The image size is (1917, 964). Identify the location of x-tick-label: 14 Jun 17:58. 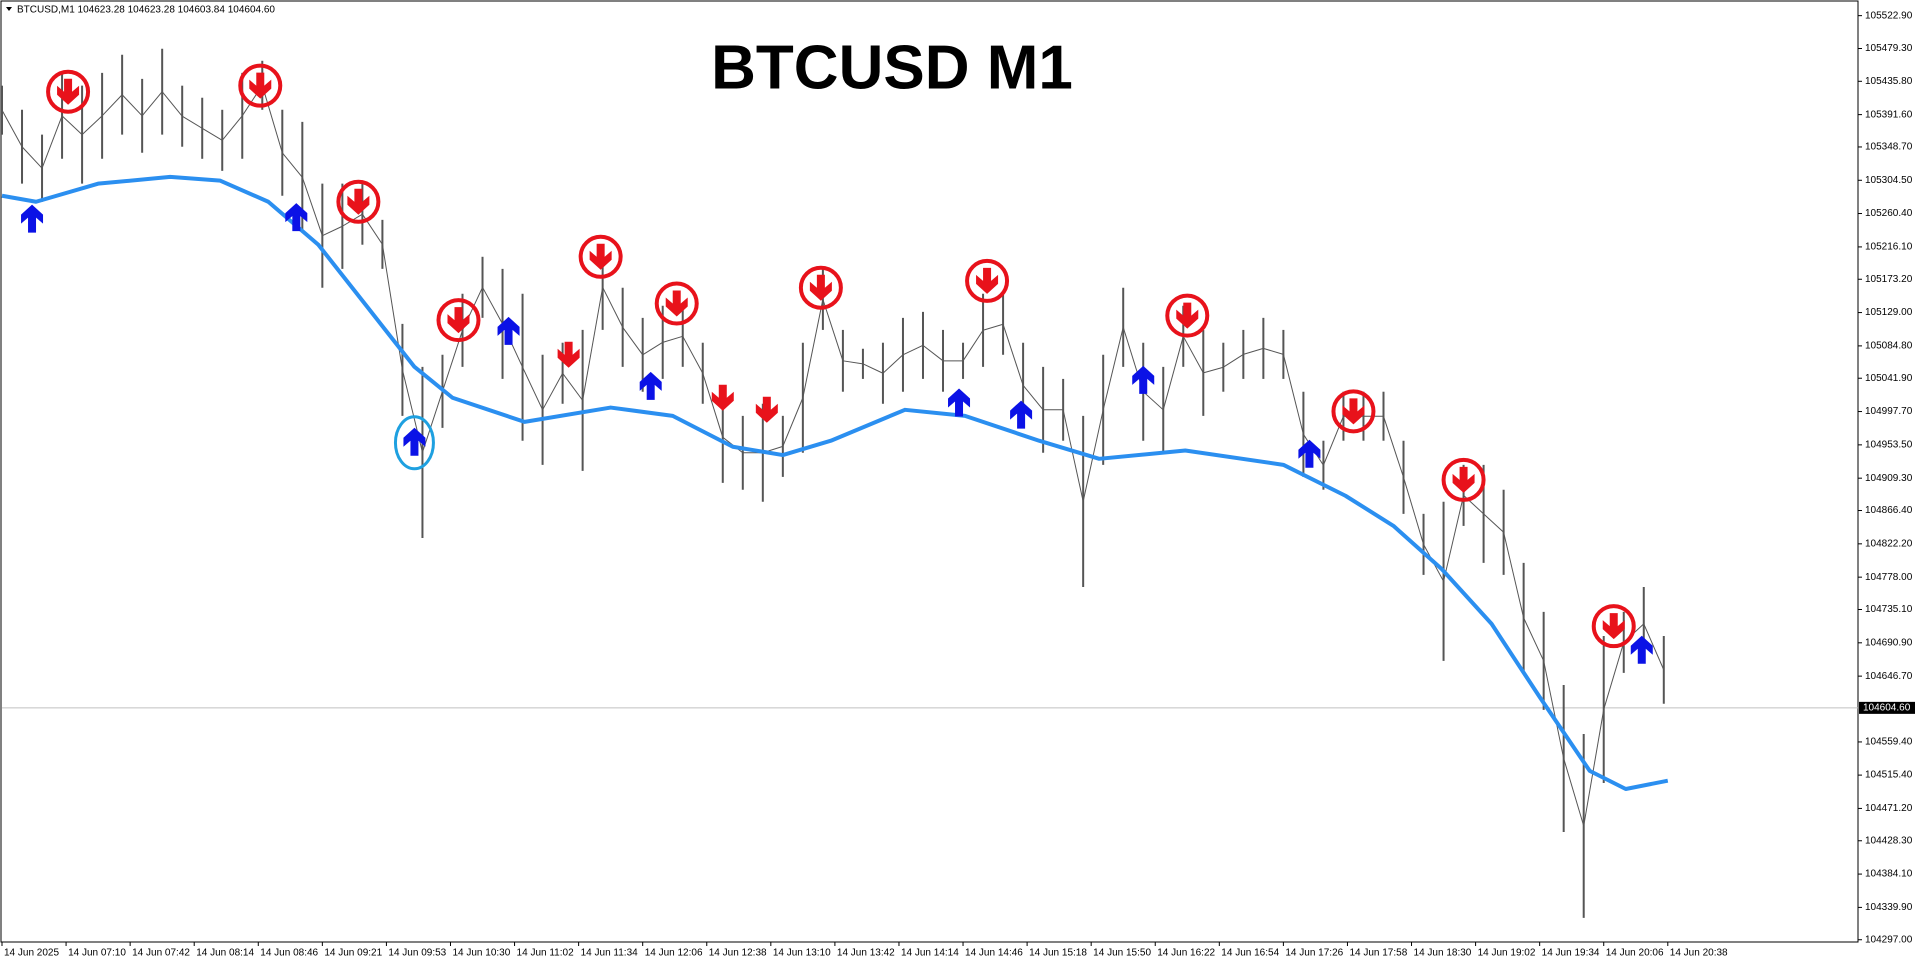
(1378, 953).